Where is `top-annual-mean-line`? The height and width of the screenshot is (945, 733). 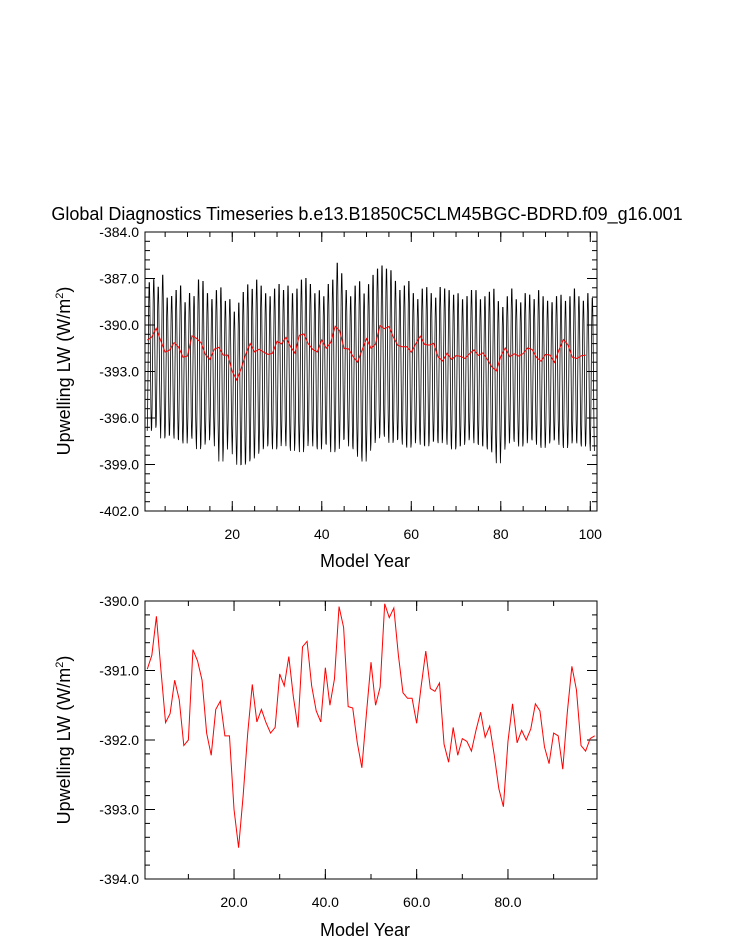
top-annual-mean-line is located at coordinates (366, 353).